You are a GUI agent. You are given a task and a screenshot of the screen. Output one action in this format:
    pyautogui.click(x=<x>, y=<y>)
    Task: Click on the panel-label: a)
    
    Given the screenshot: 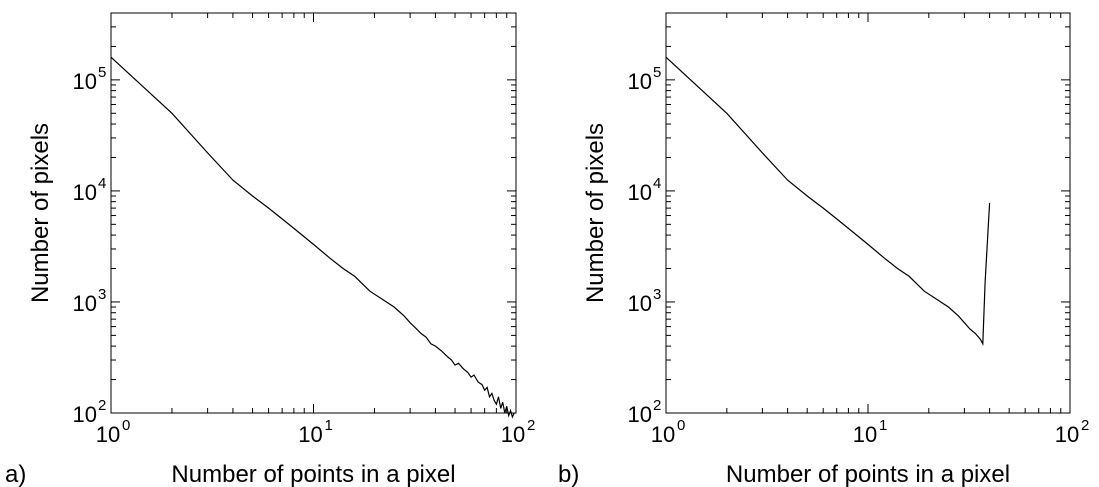 What is the action you would take?
    pyautogui.click(x=15, y=474)
    